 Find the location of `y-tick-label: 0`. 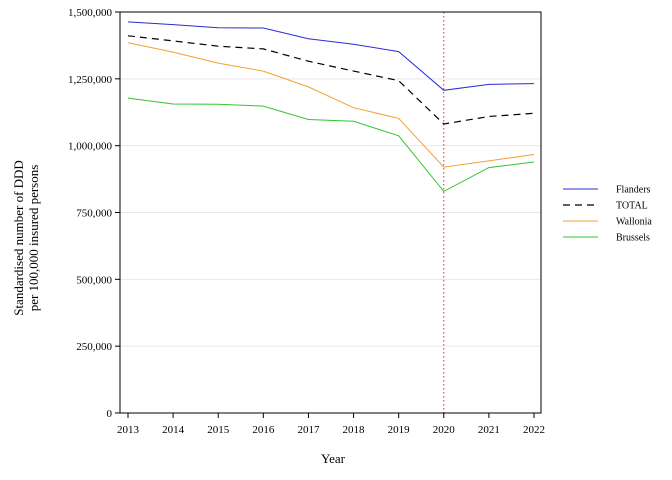

y-tick-label: 0 is located at coordinates (110, 414).